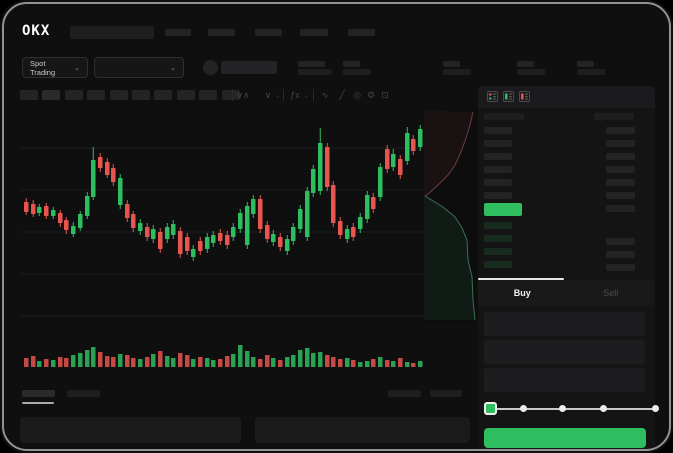 The height and width of the screenshot is (453, 673). What do you see at coordinates (504, 116) in the screenshot?
I see `orderbook-price-header-skeleton` at bounding box center [504, 116].